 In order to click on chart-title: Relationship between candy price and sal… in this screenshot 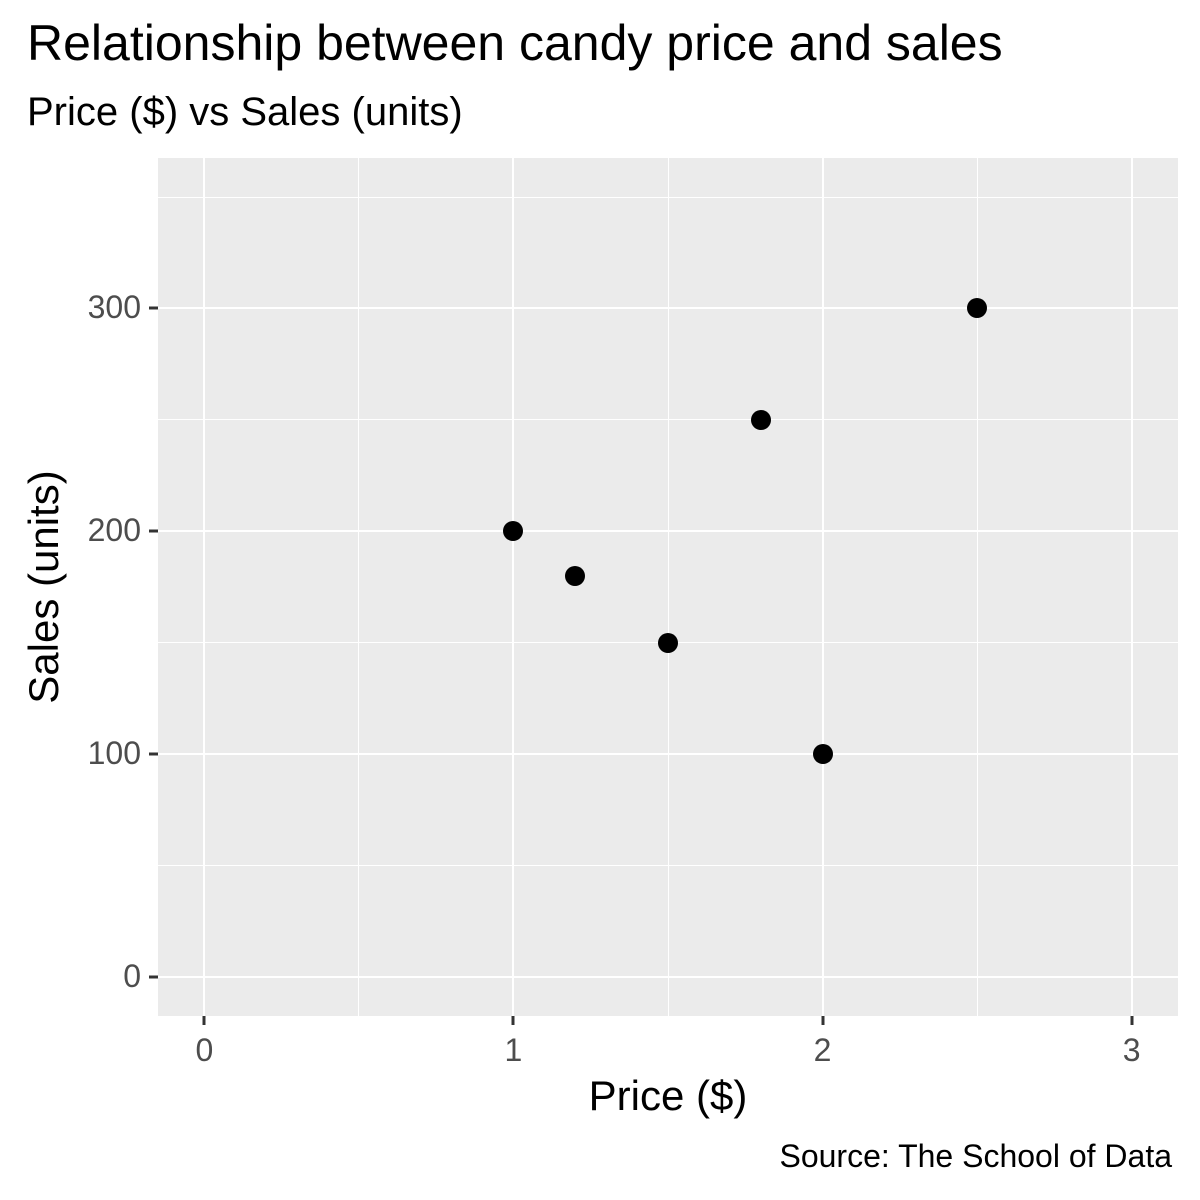, I will do `click(515, 43)`.